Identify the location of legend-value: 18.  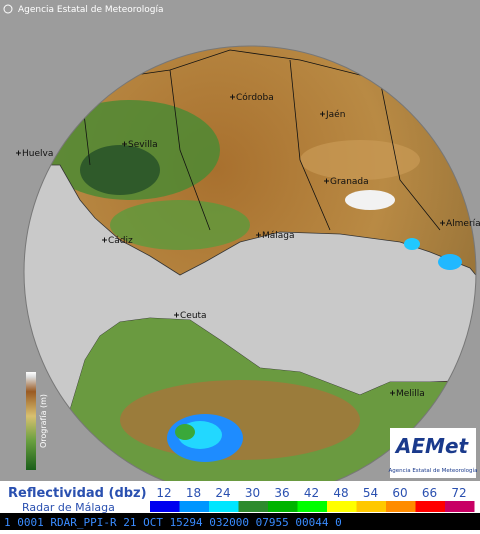
(193, 493).